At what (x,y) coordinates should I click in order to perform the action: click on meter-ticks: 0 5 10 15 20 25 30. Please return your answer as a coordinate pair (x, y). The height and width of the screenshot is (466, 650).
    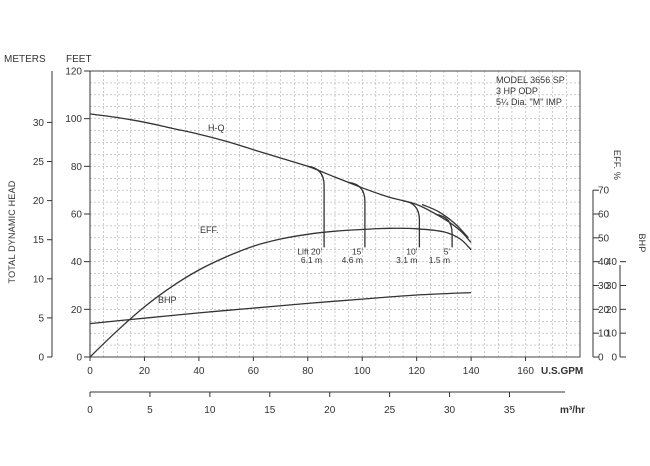
    Looking at the image, I should click on (42, 241).